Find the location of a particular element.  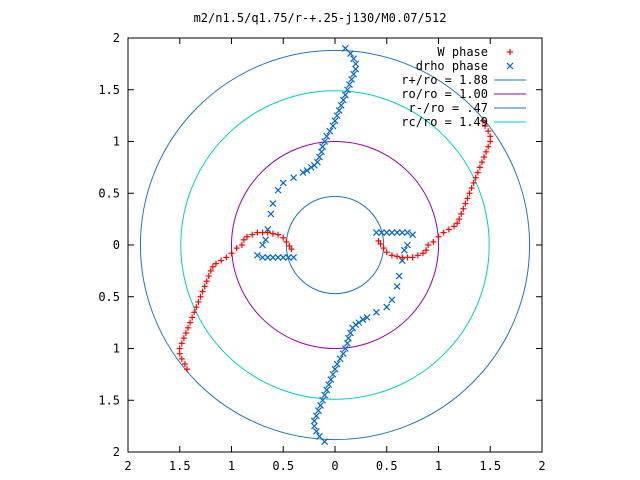

y-tick-label-1: 1.5 is located at coordinates (109, 90).